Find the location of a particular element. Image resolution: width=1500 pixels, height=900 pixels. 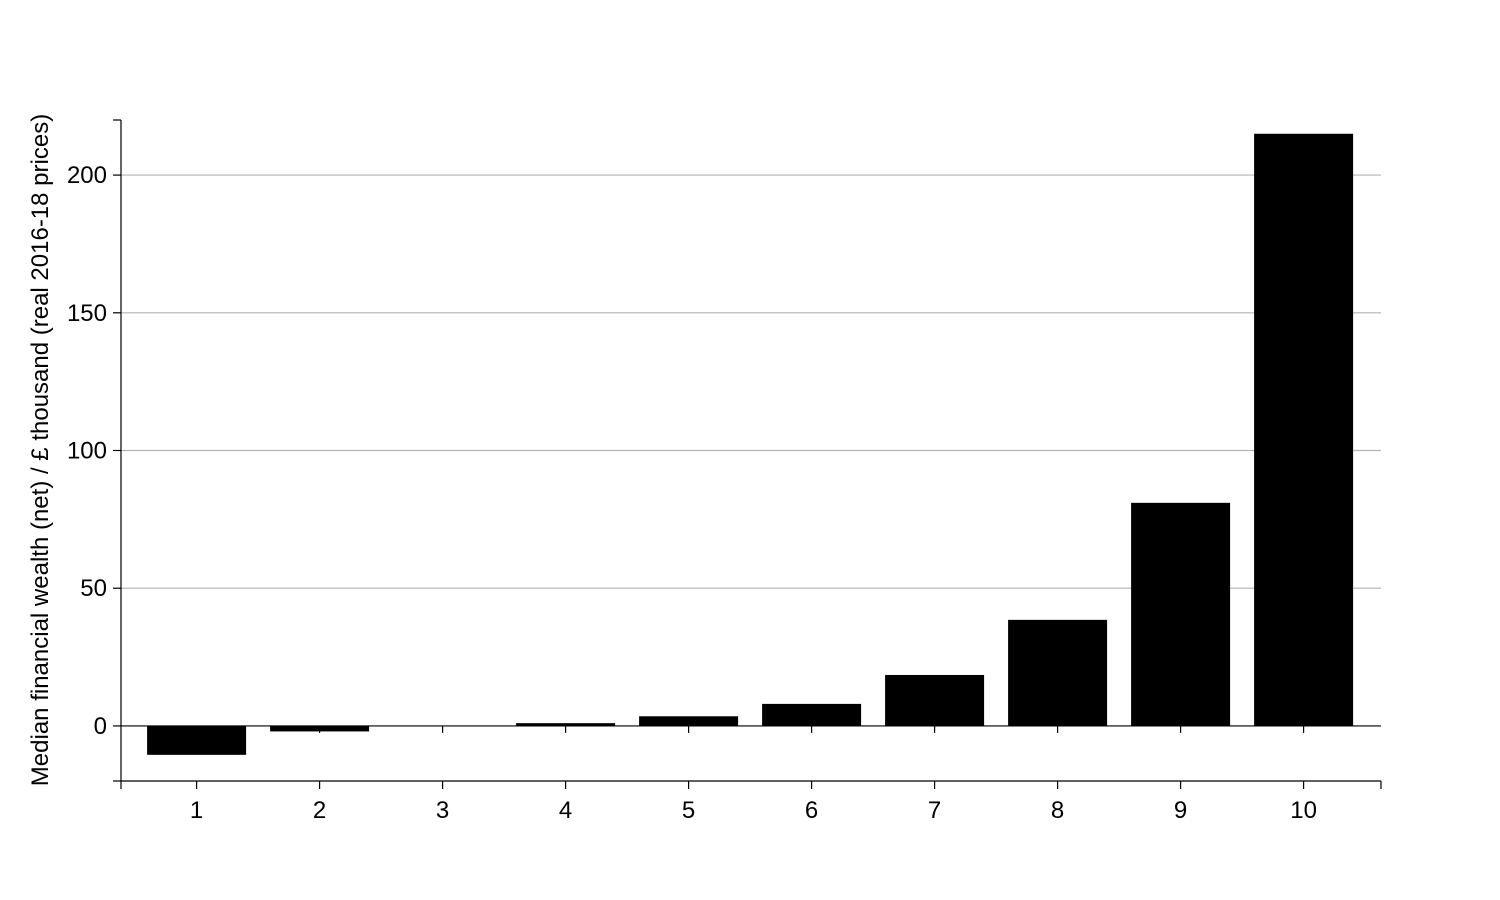

x-tick-label-5: 5 is located at coordinates (688, 810).